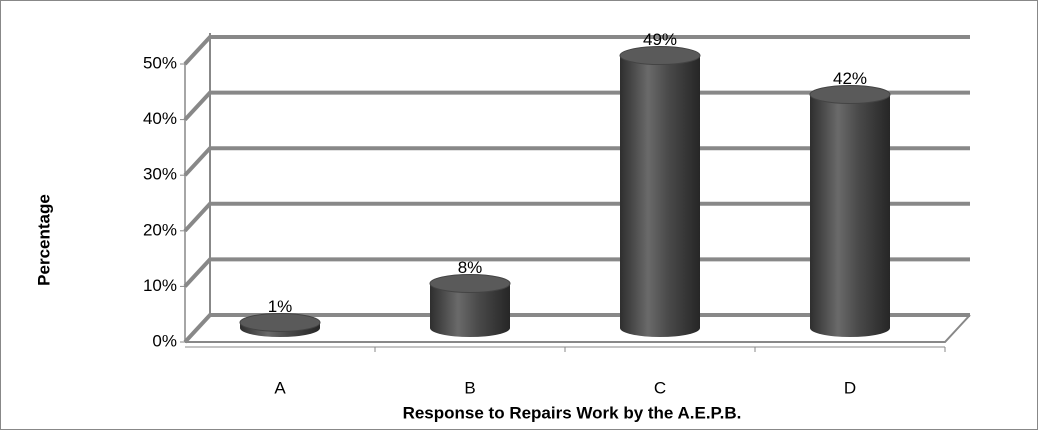 This screenshot has height=430, width=1038. Describe the element at coordinates (572, 412) in the screenshot. I see `x-axis-label: Response to Repairs Work by the A.E.P.B.` at that location.